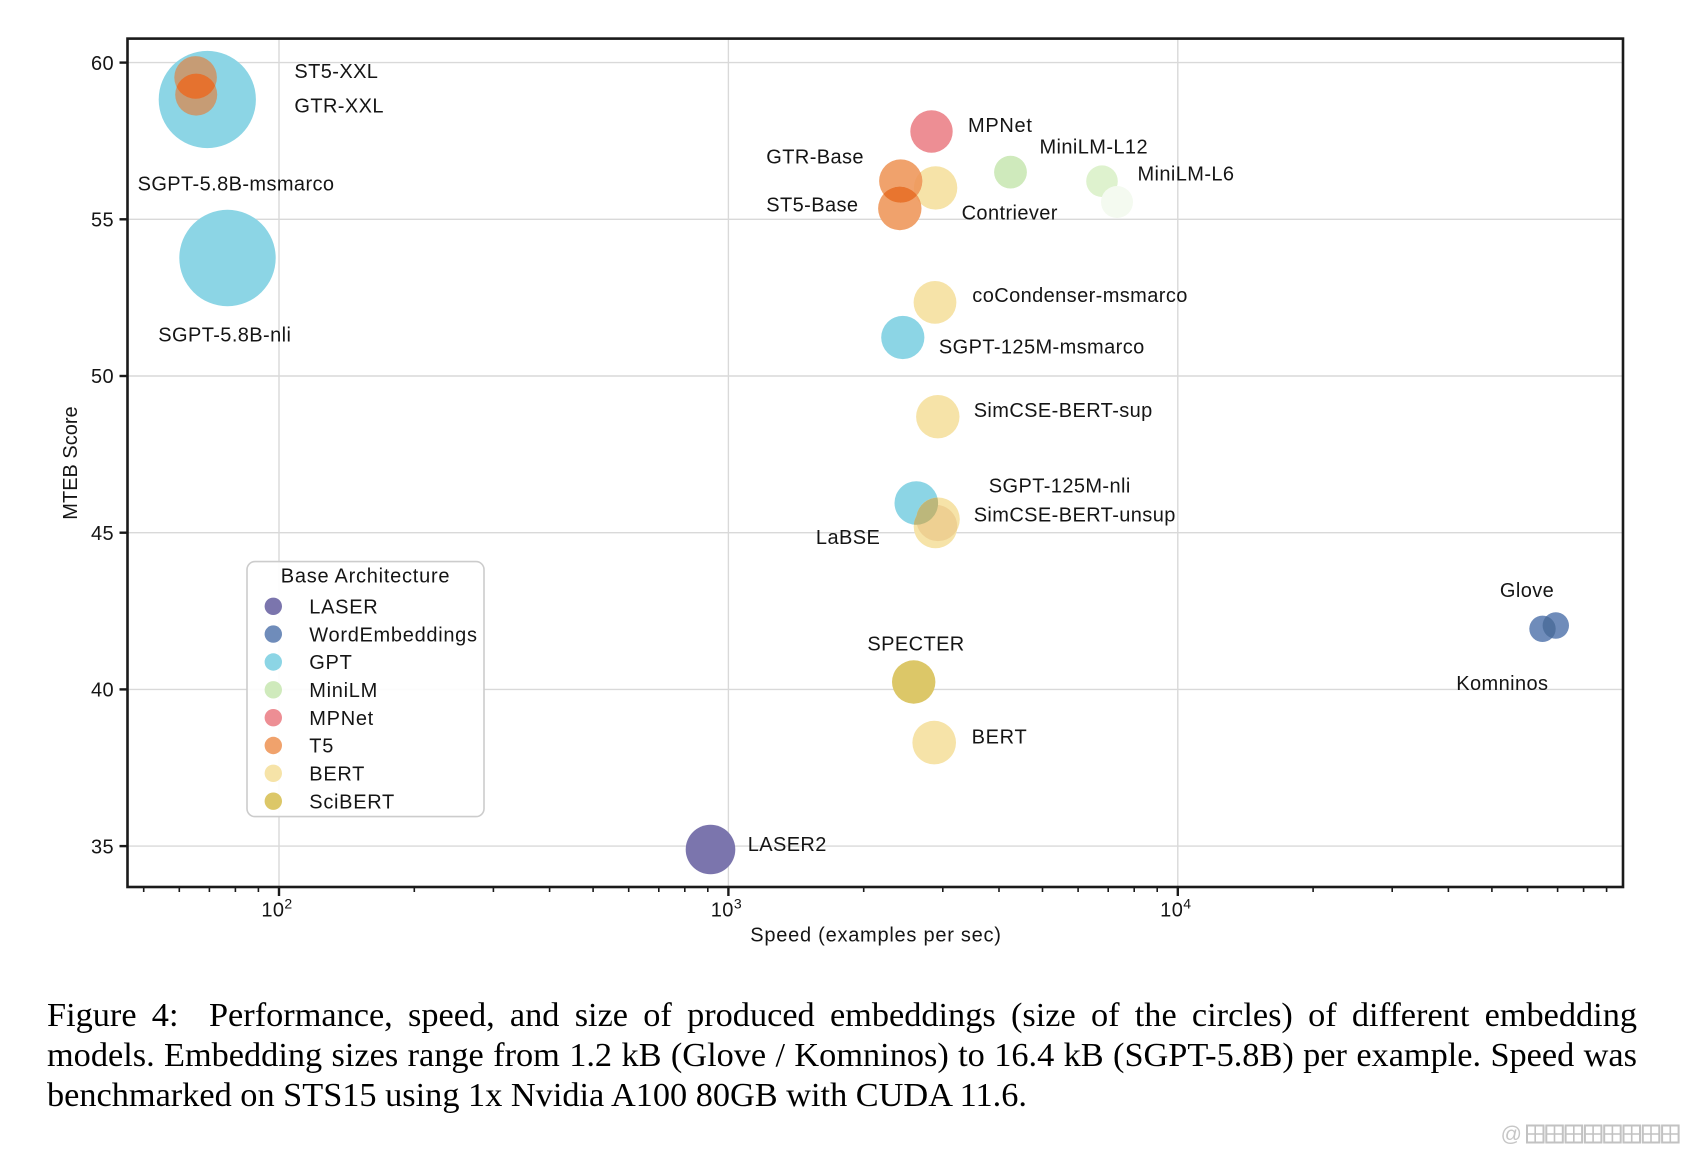 This screenshot has height=1150, width=1690. I want to click on svg-text: GTR-Base, so click(815, 157).